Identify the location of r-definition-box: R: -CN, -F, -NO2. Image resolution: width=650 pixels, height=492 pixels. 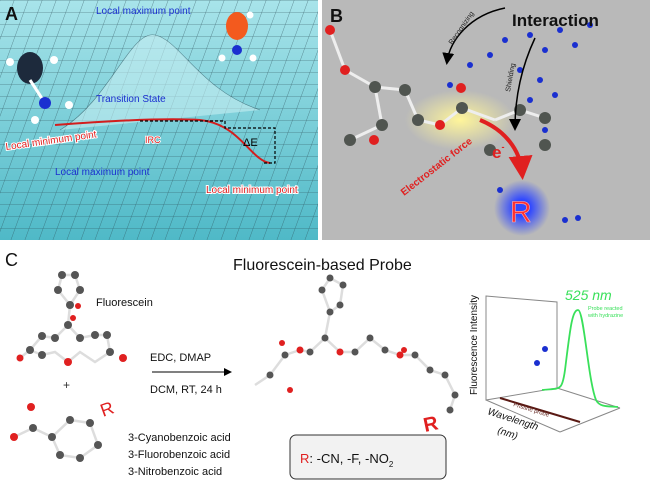
(368, 457).